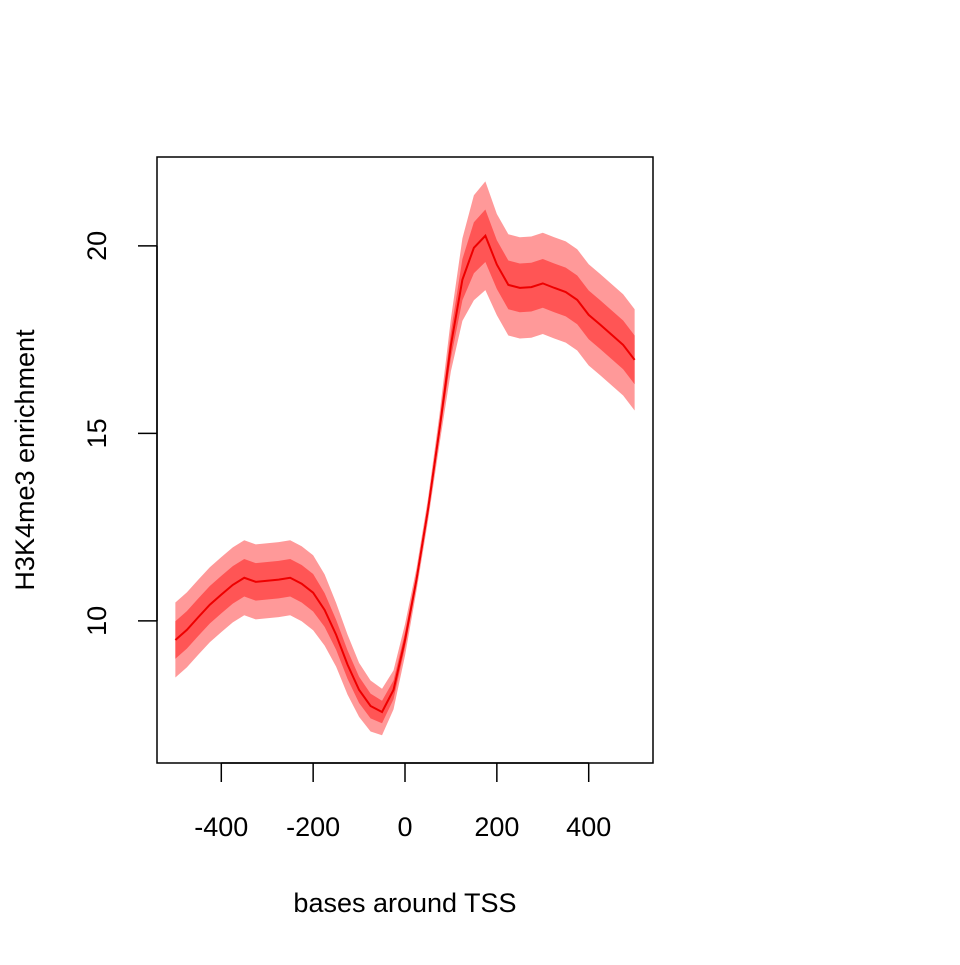 This screenshot has width=960, height=965. I want to click on y-tick-label: 20, so click(97, 246).